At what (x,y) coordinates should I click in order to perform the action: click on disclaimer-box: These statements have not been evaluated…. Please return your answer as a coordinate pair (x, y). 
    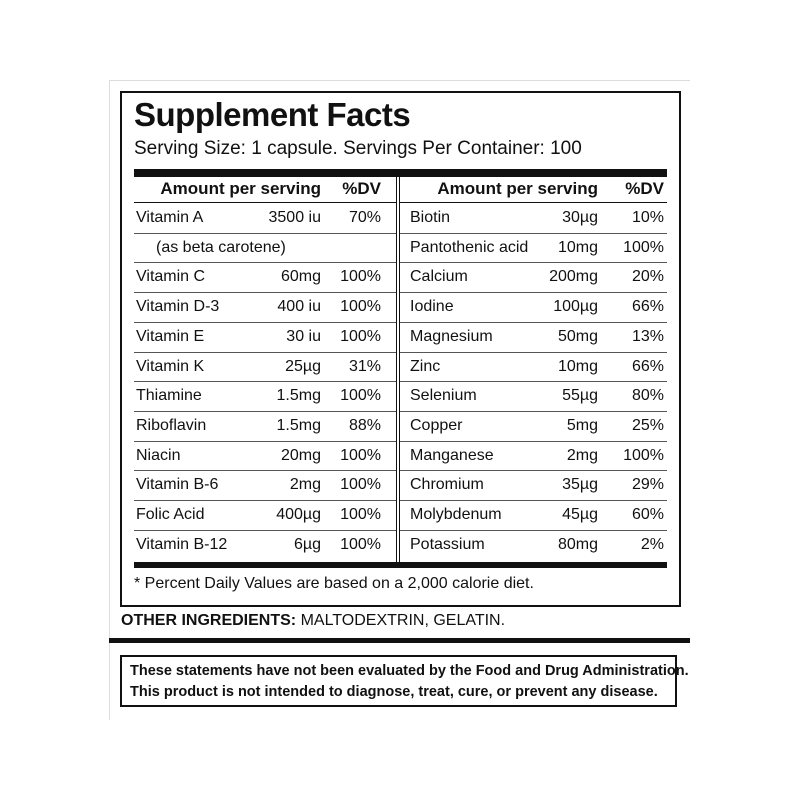
    Looking at the image, I should click on (404, 681).